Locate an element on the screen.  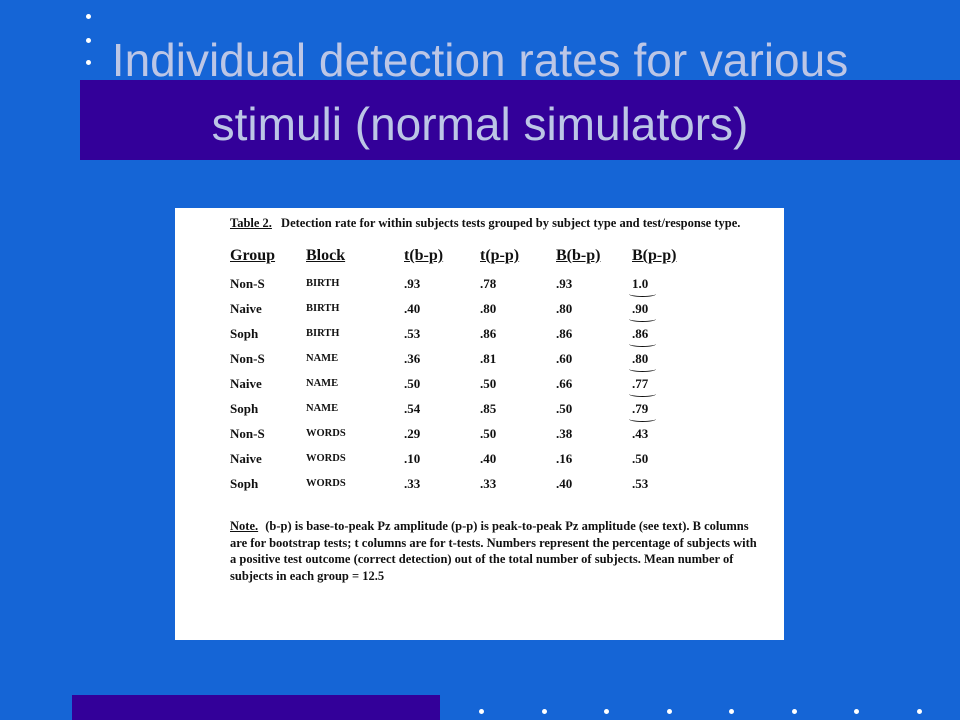
cell-value: .38 is located at coordinates (564, 433).